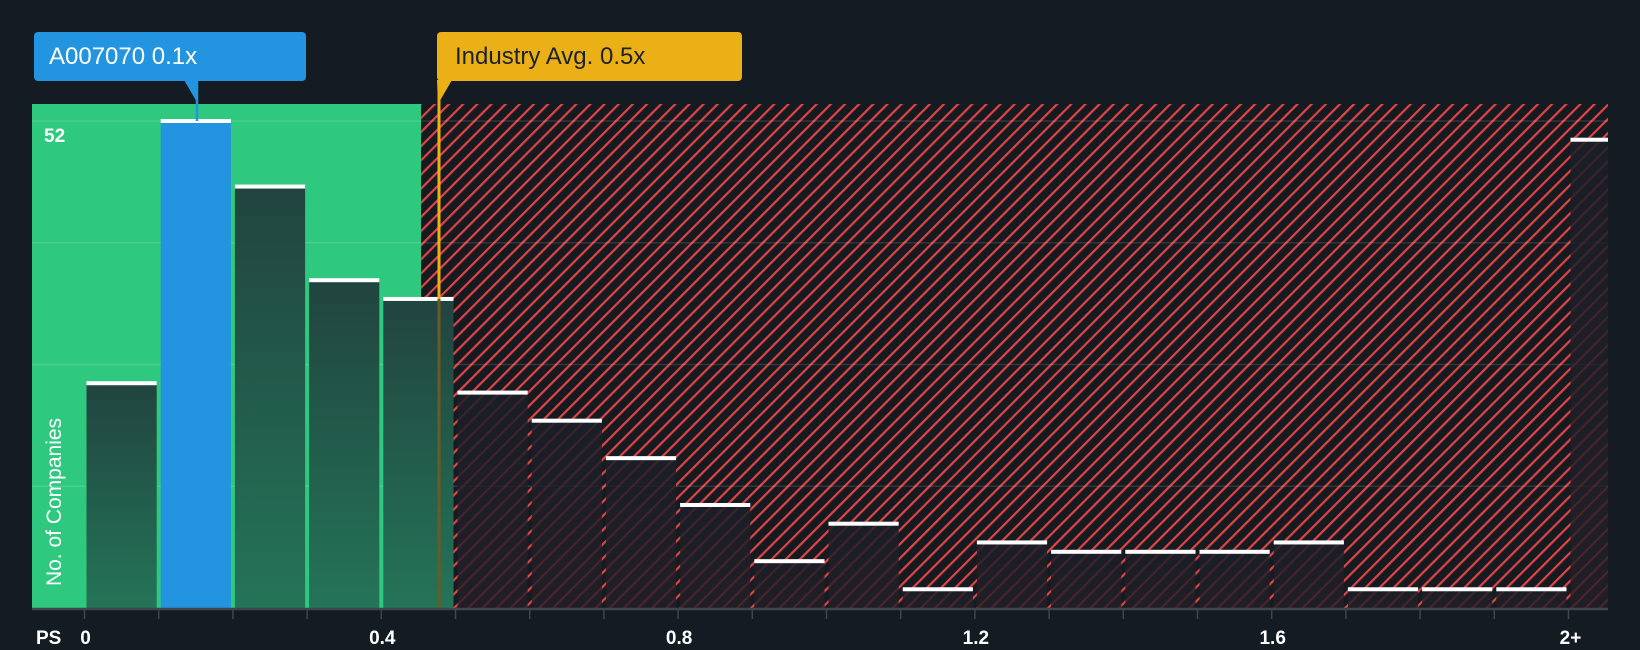 This screenshot has width=1640, height=650. What do you see at coordinates (550, 56) in the screenshot?
I see `industry-average-label: Industry Avg. 0.5x` at bounding box center [550, 56].